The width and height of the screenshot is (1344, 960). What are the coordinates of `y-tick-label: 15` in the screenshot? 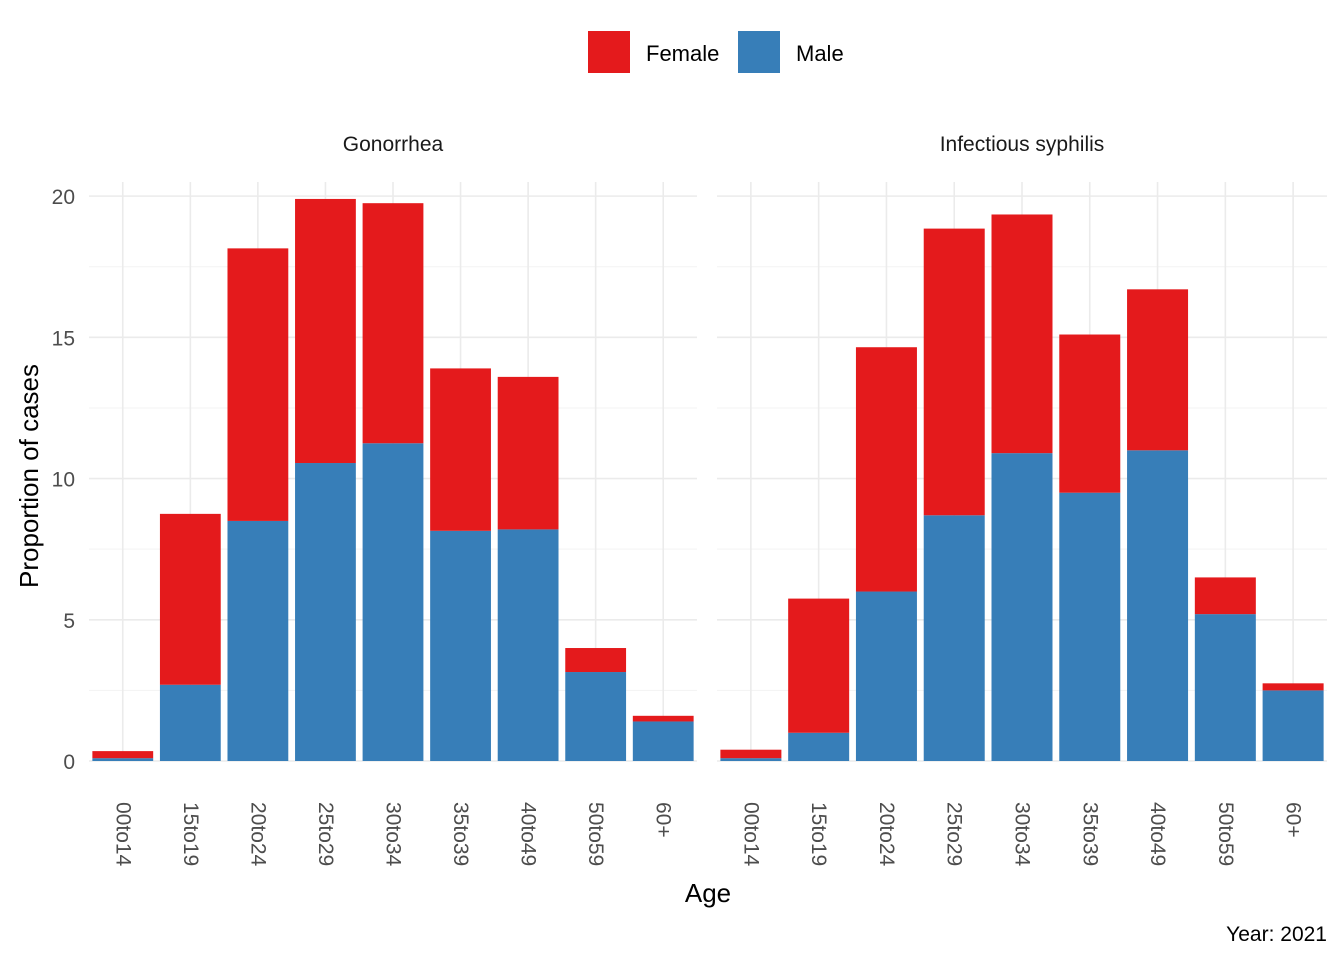 It's located at (63, 338).